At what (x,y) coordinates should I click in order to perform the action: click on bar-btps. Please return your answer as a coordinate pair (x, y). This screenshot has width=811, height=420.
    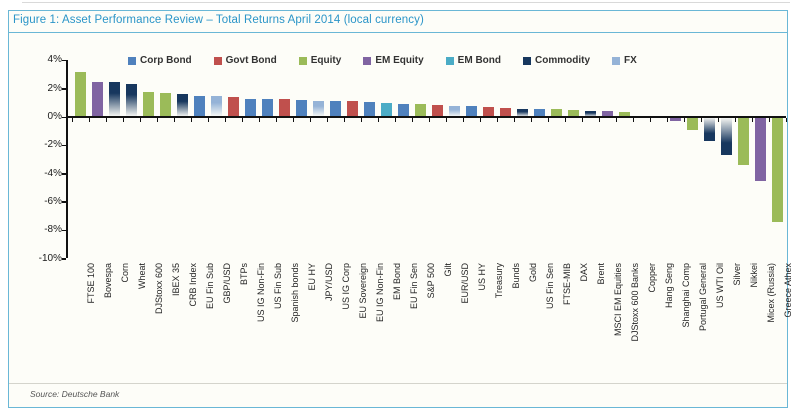
    Looking at the image, I should click on (233, 107).